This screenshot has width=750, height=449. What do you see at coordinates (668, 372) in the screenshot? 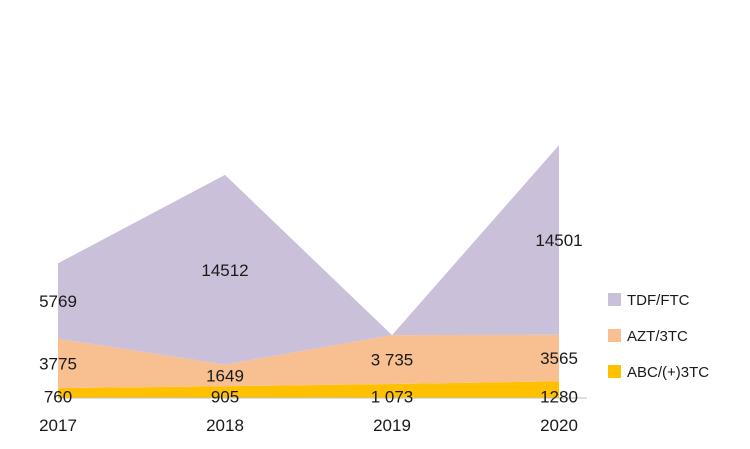
I see `legend-label: ABC/(+)3TC` at bounding box center [668, 372].